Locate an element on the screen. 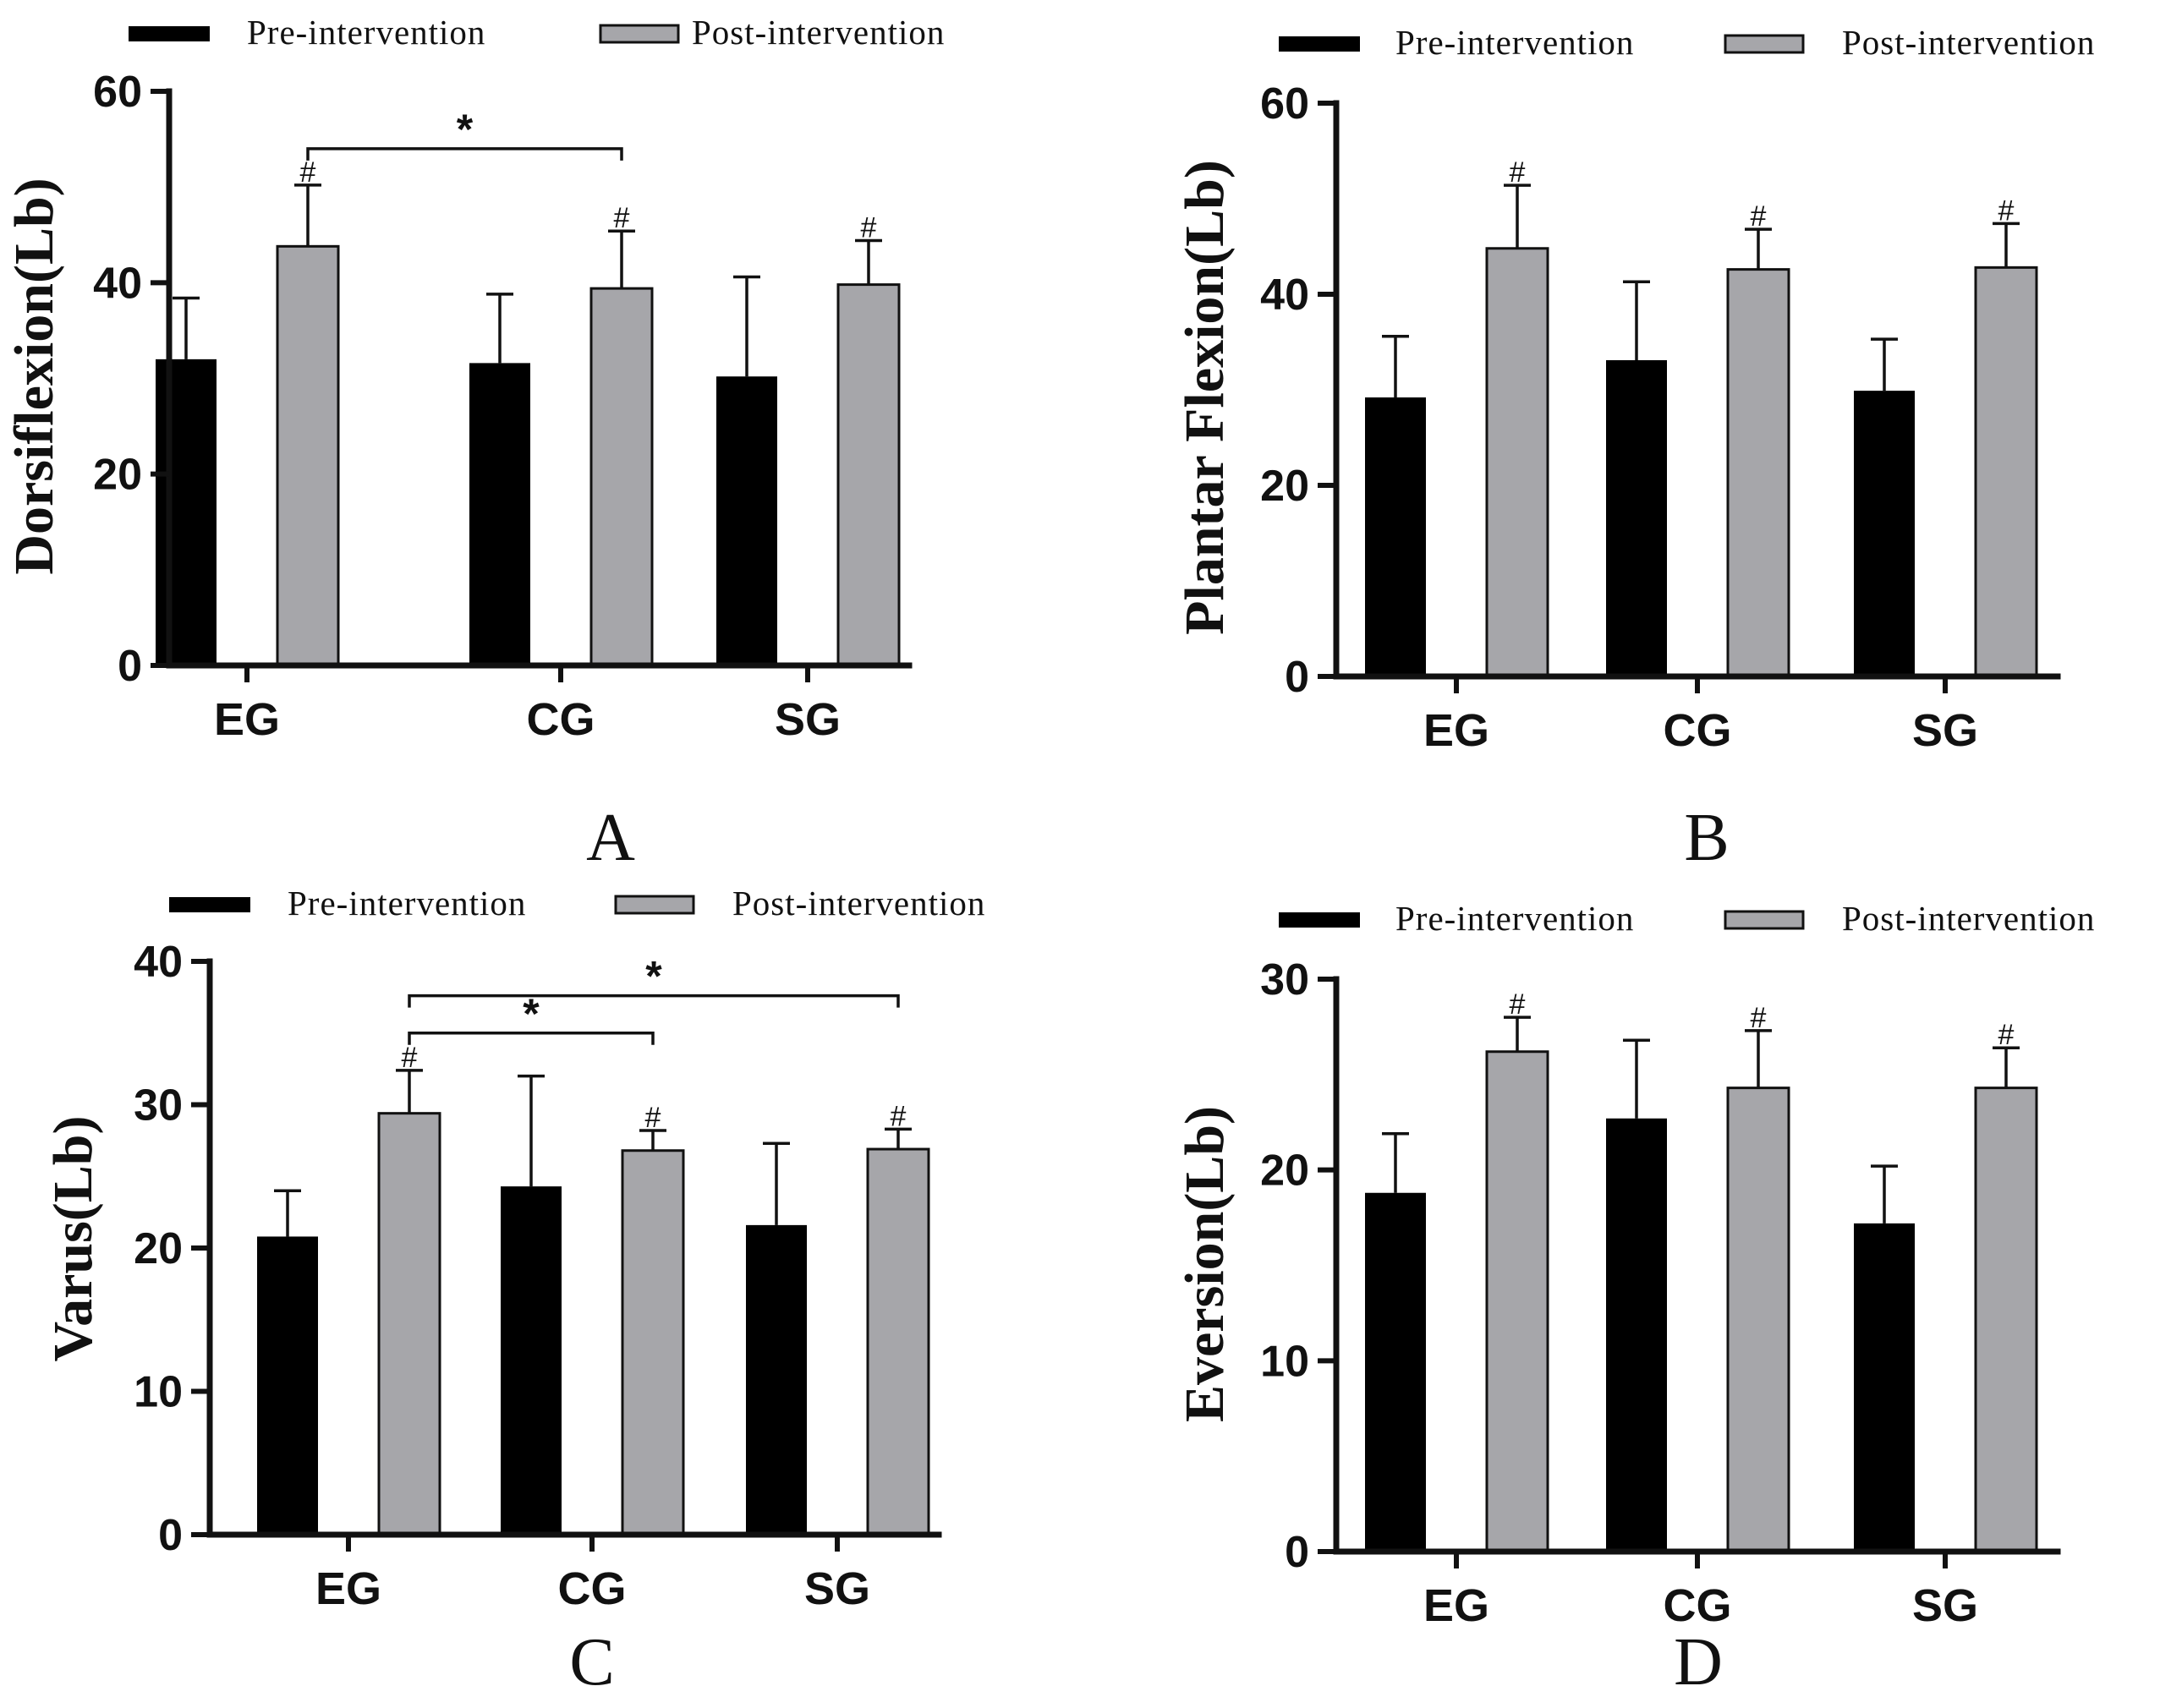  y-axis-label: Eversion(Lb) is located at coordinates (1205, 1264).